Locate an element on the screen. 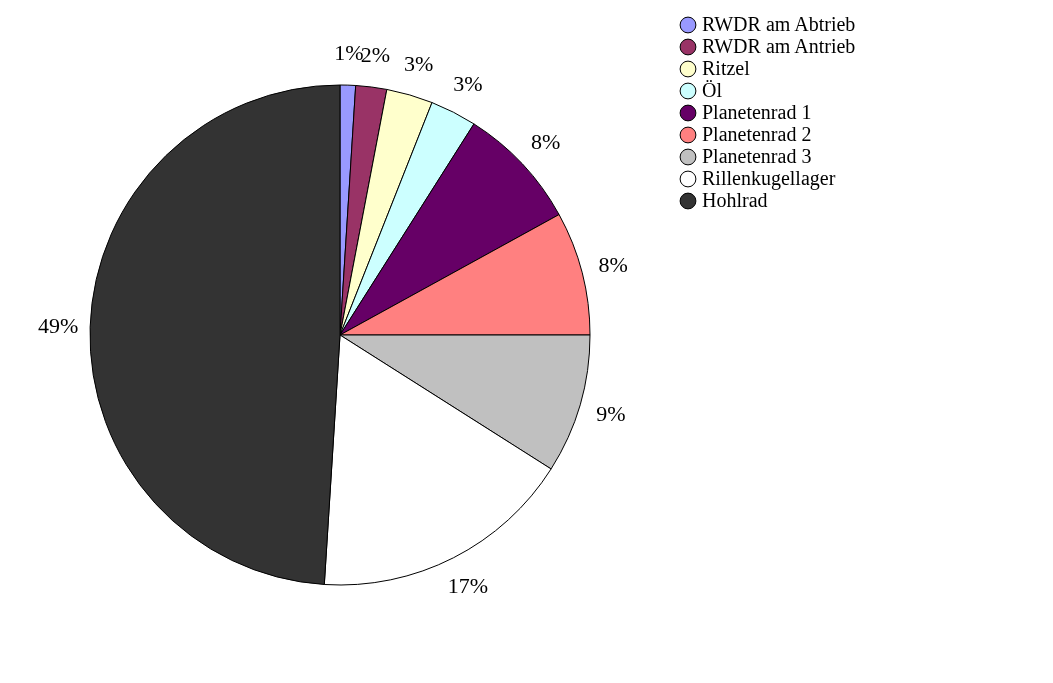 This screenshot has width=1053, height=683. legend-label: RWDR am Abtrieb is located at coordinates (779, 24).